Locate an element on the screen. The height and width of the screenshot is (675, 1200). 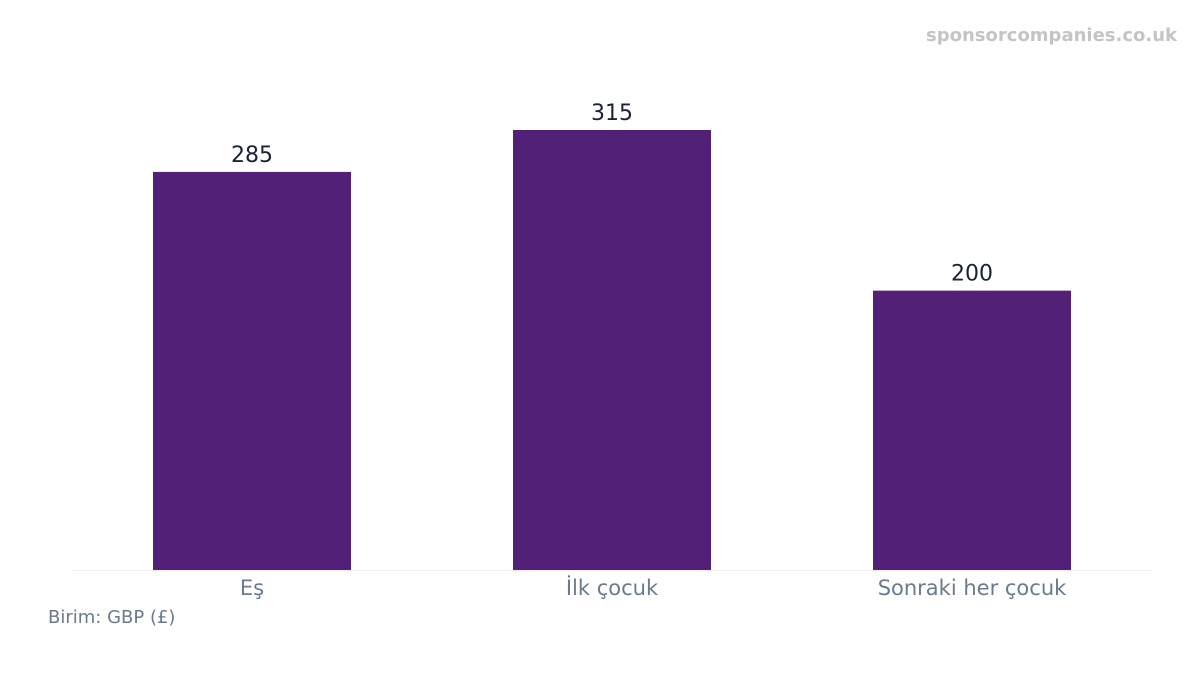
bar-value-label: 315 is located at coordinates (612, 113).